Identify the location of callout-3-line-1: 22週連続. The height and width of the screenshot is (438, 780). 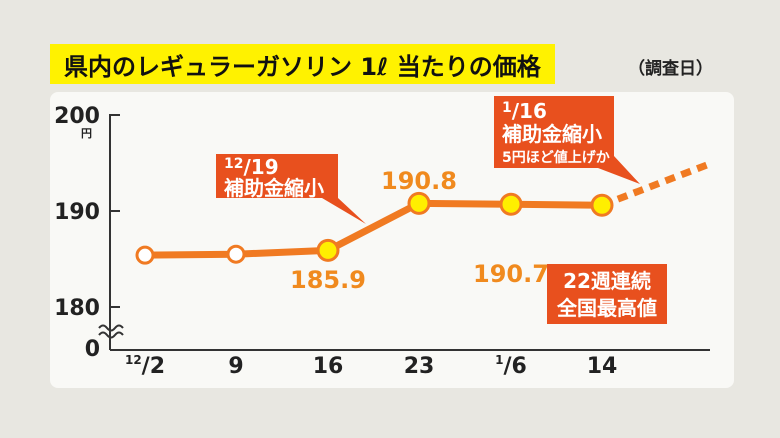
(607, 281).